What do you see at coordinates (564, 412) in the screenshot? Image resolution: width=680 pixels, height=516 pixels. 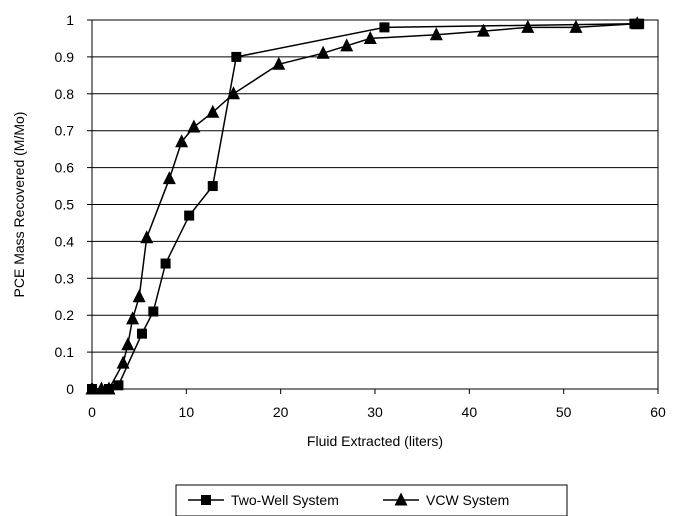 I see `x-tick-label: 50` at bounding box center [564, 412].